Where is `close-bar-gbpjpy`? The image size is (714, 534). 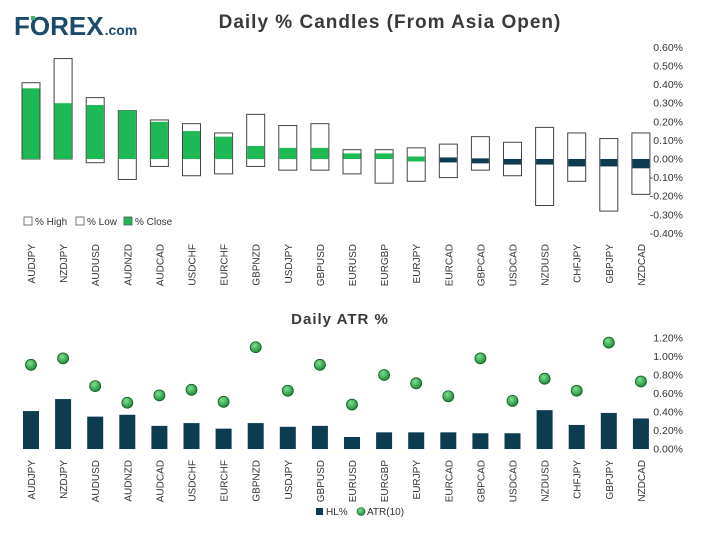
close-bar-gbpjpy is located at coordinates (609, 163).